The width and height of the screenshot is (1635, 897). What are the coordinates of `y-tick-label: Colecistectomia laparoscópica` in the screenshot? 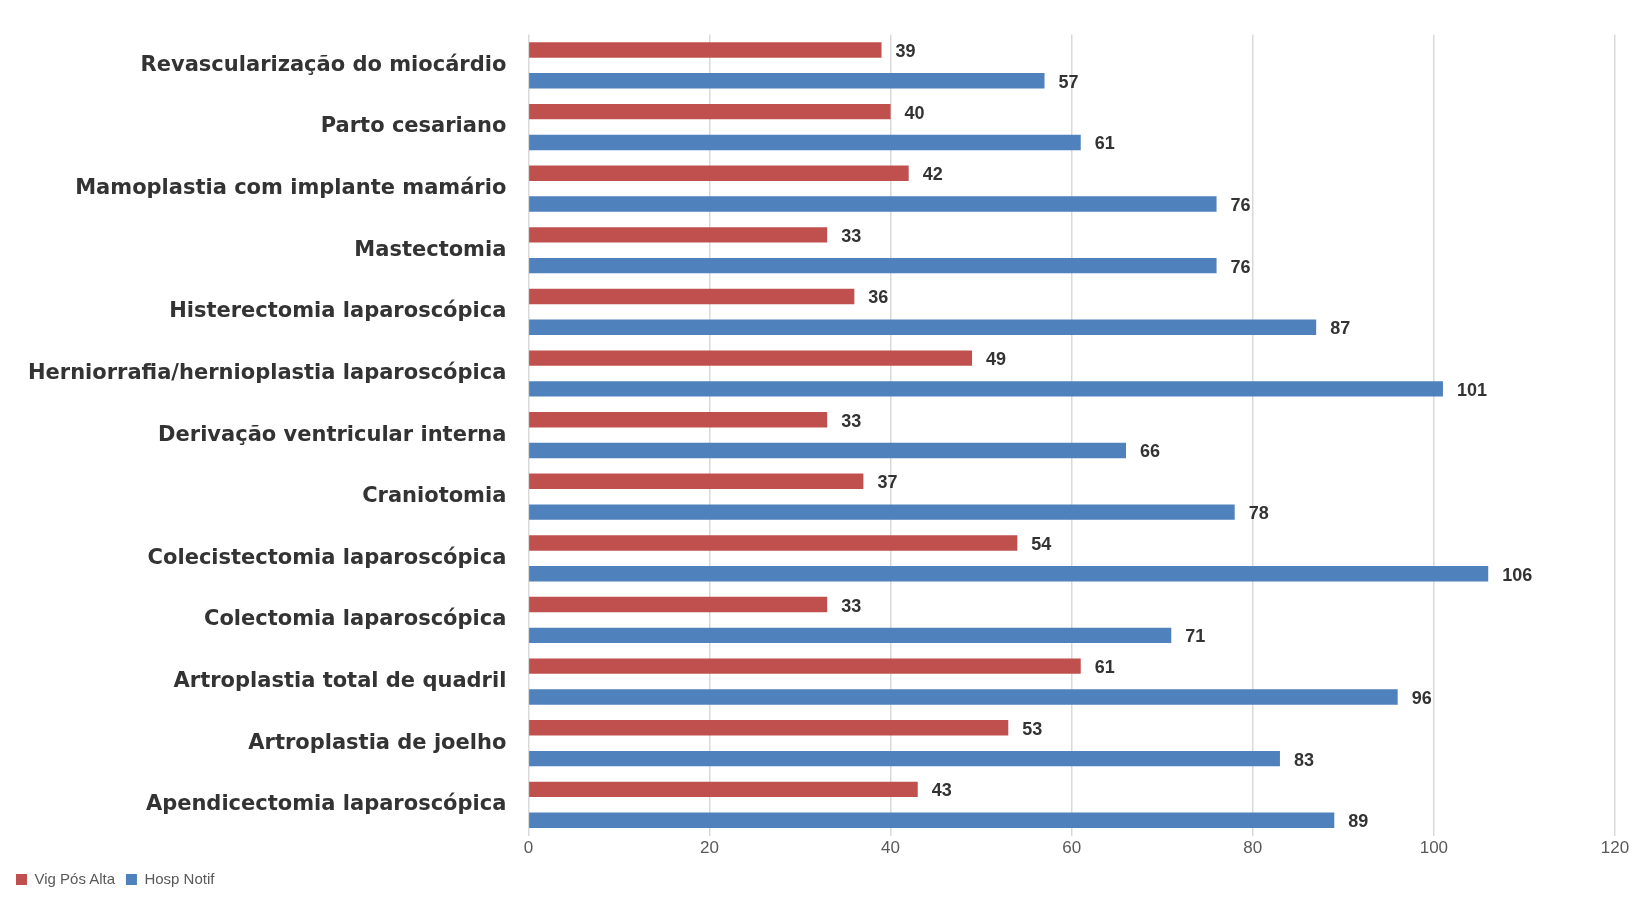 It's located at (327, 556).